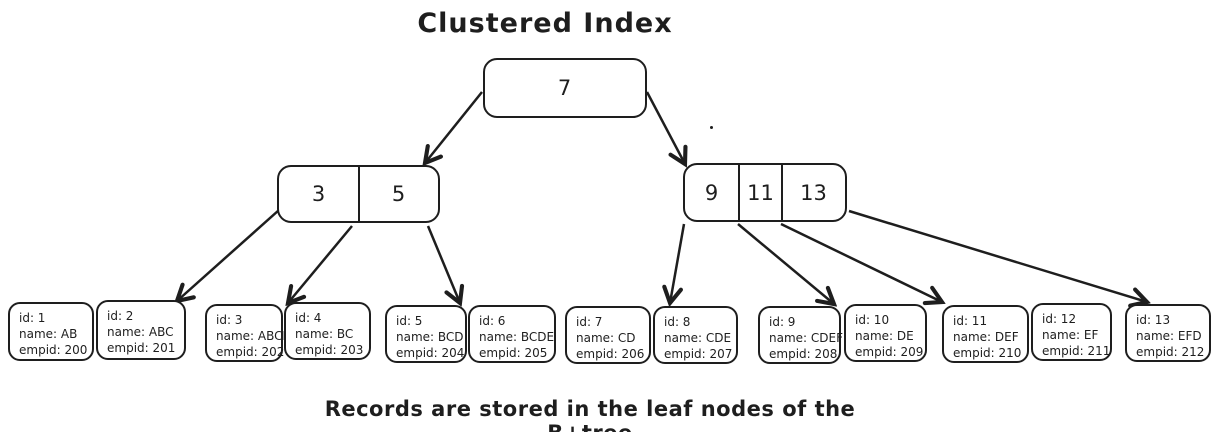  What do you see at coordinates (229, 320) in the screenshot?
I see `leaf-id: id: 3` at bounding box center [229, 320].